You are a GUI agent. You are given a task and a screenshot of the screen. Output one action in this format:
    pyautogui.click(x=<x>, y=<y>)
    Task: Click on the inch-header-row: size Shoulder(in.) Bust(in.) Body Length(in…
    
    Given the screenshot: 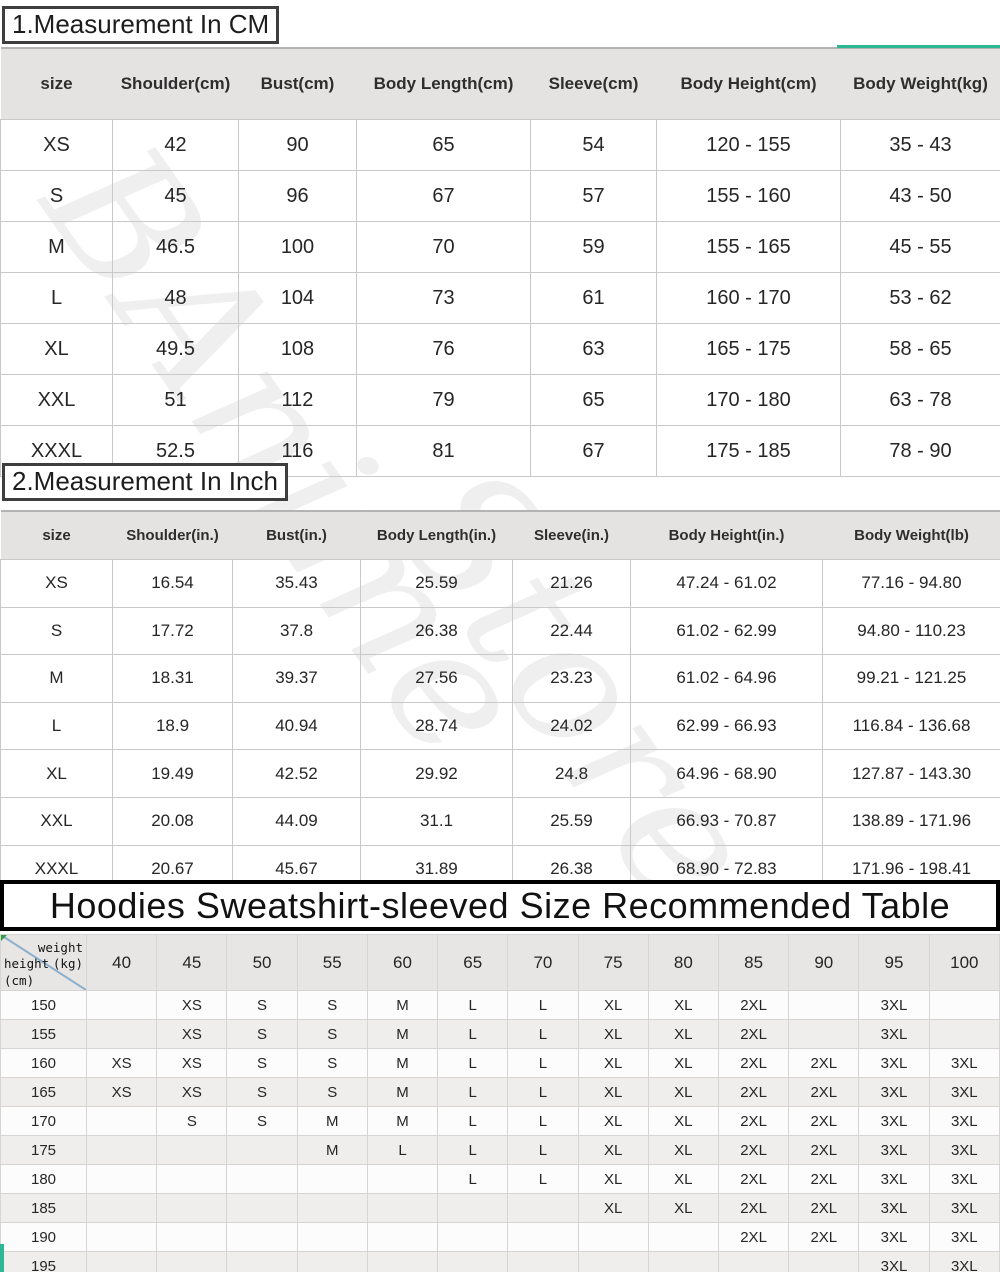 What is the action you would take?
    pyautogui.click(x=500, y=535)
    